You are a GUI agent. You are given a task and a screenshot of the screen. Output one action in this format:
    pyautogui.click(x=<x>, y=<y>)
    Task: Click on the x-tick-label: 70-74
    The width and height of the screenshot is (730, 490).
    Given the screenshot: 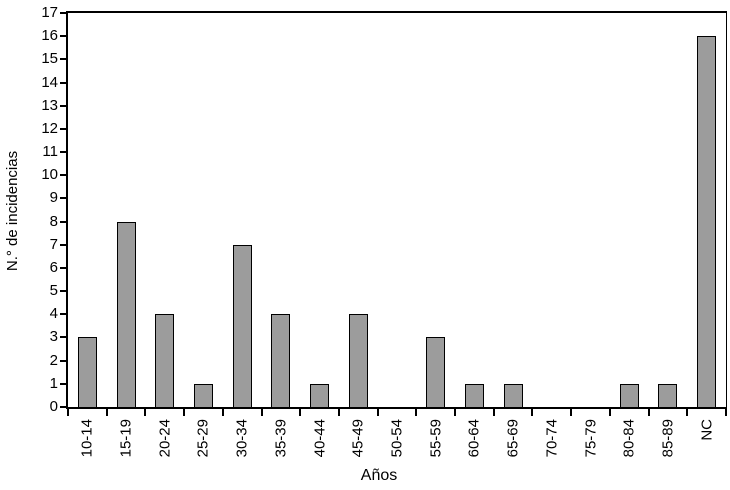 What is the action you would take?
    pyautogui.click(x=552, y=438)
    